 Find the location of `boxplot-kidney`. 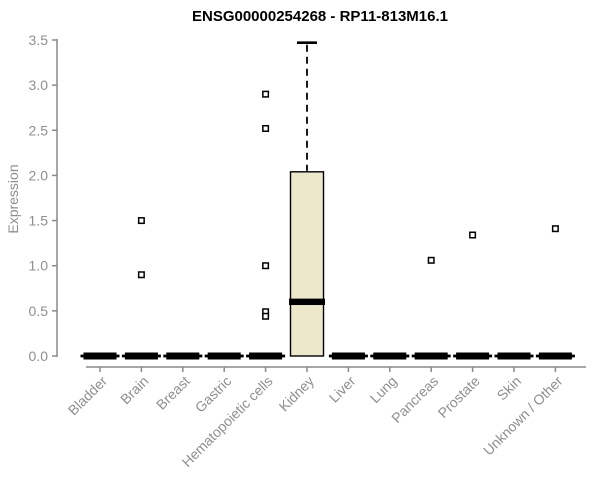

boxplot-kidney is located at coordinates (307, 199).